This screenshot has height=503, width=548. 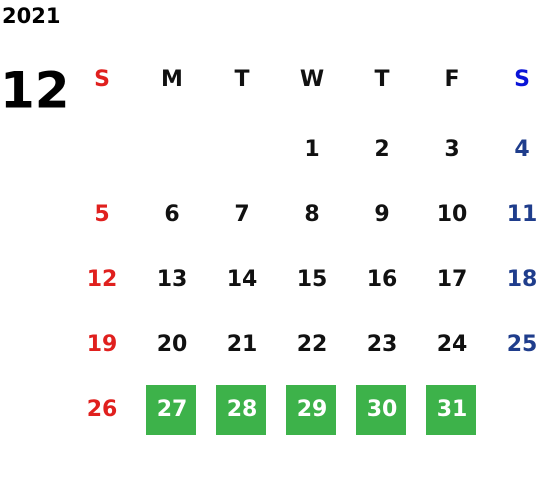 What do you see at coordinates (522, 279) in the screenshot?
I see `day-number: 18` at bounding box center [522, 279].